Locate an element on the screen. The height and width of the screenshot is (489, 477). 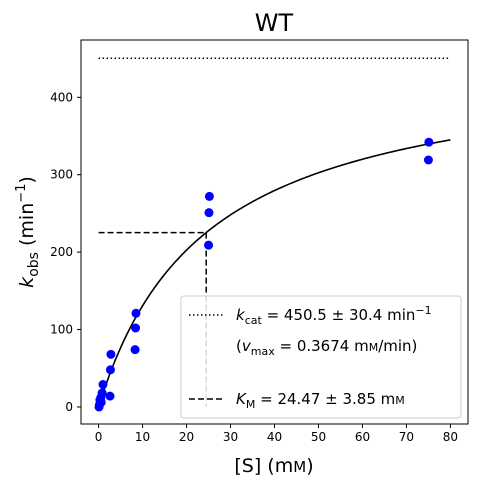
x-tick-label: 70 is located at coordinates (406, 437).